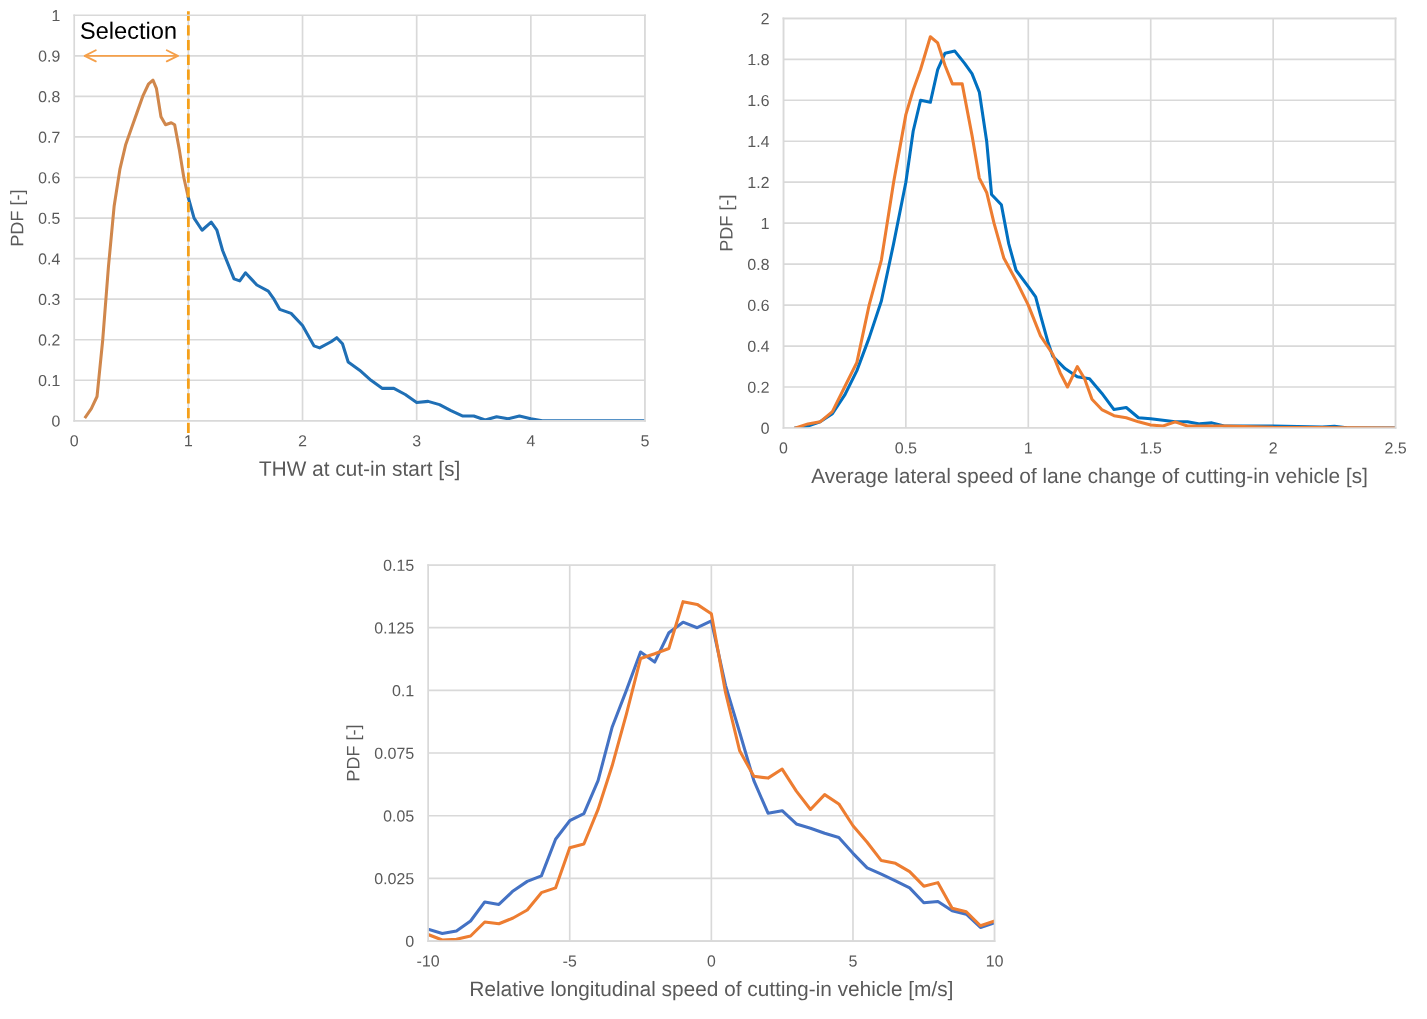 The image size is (1427, 1019). I want to click on y-tick-label: 0.05, so click(398, 816).